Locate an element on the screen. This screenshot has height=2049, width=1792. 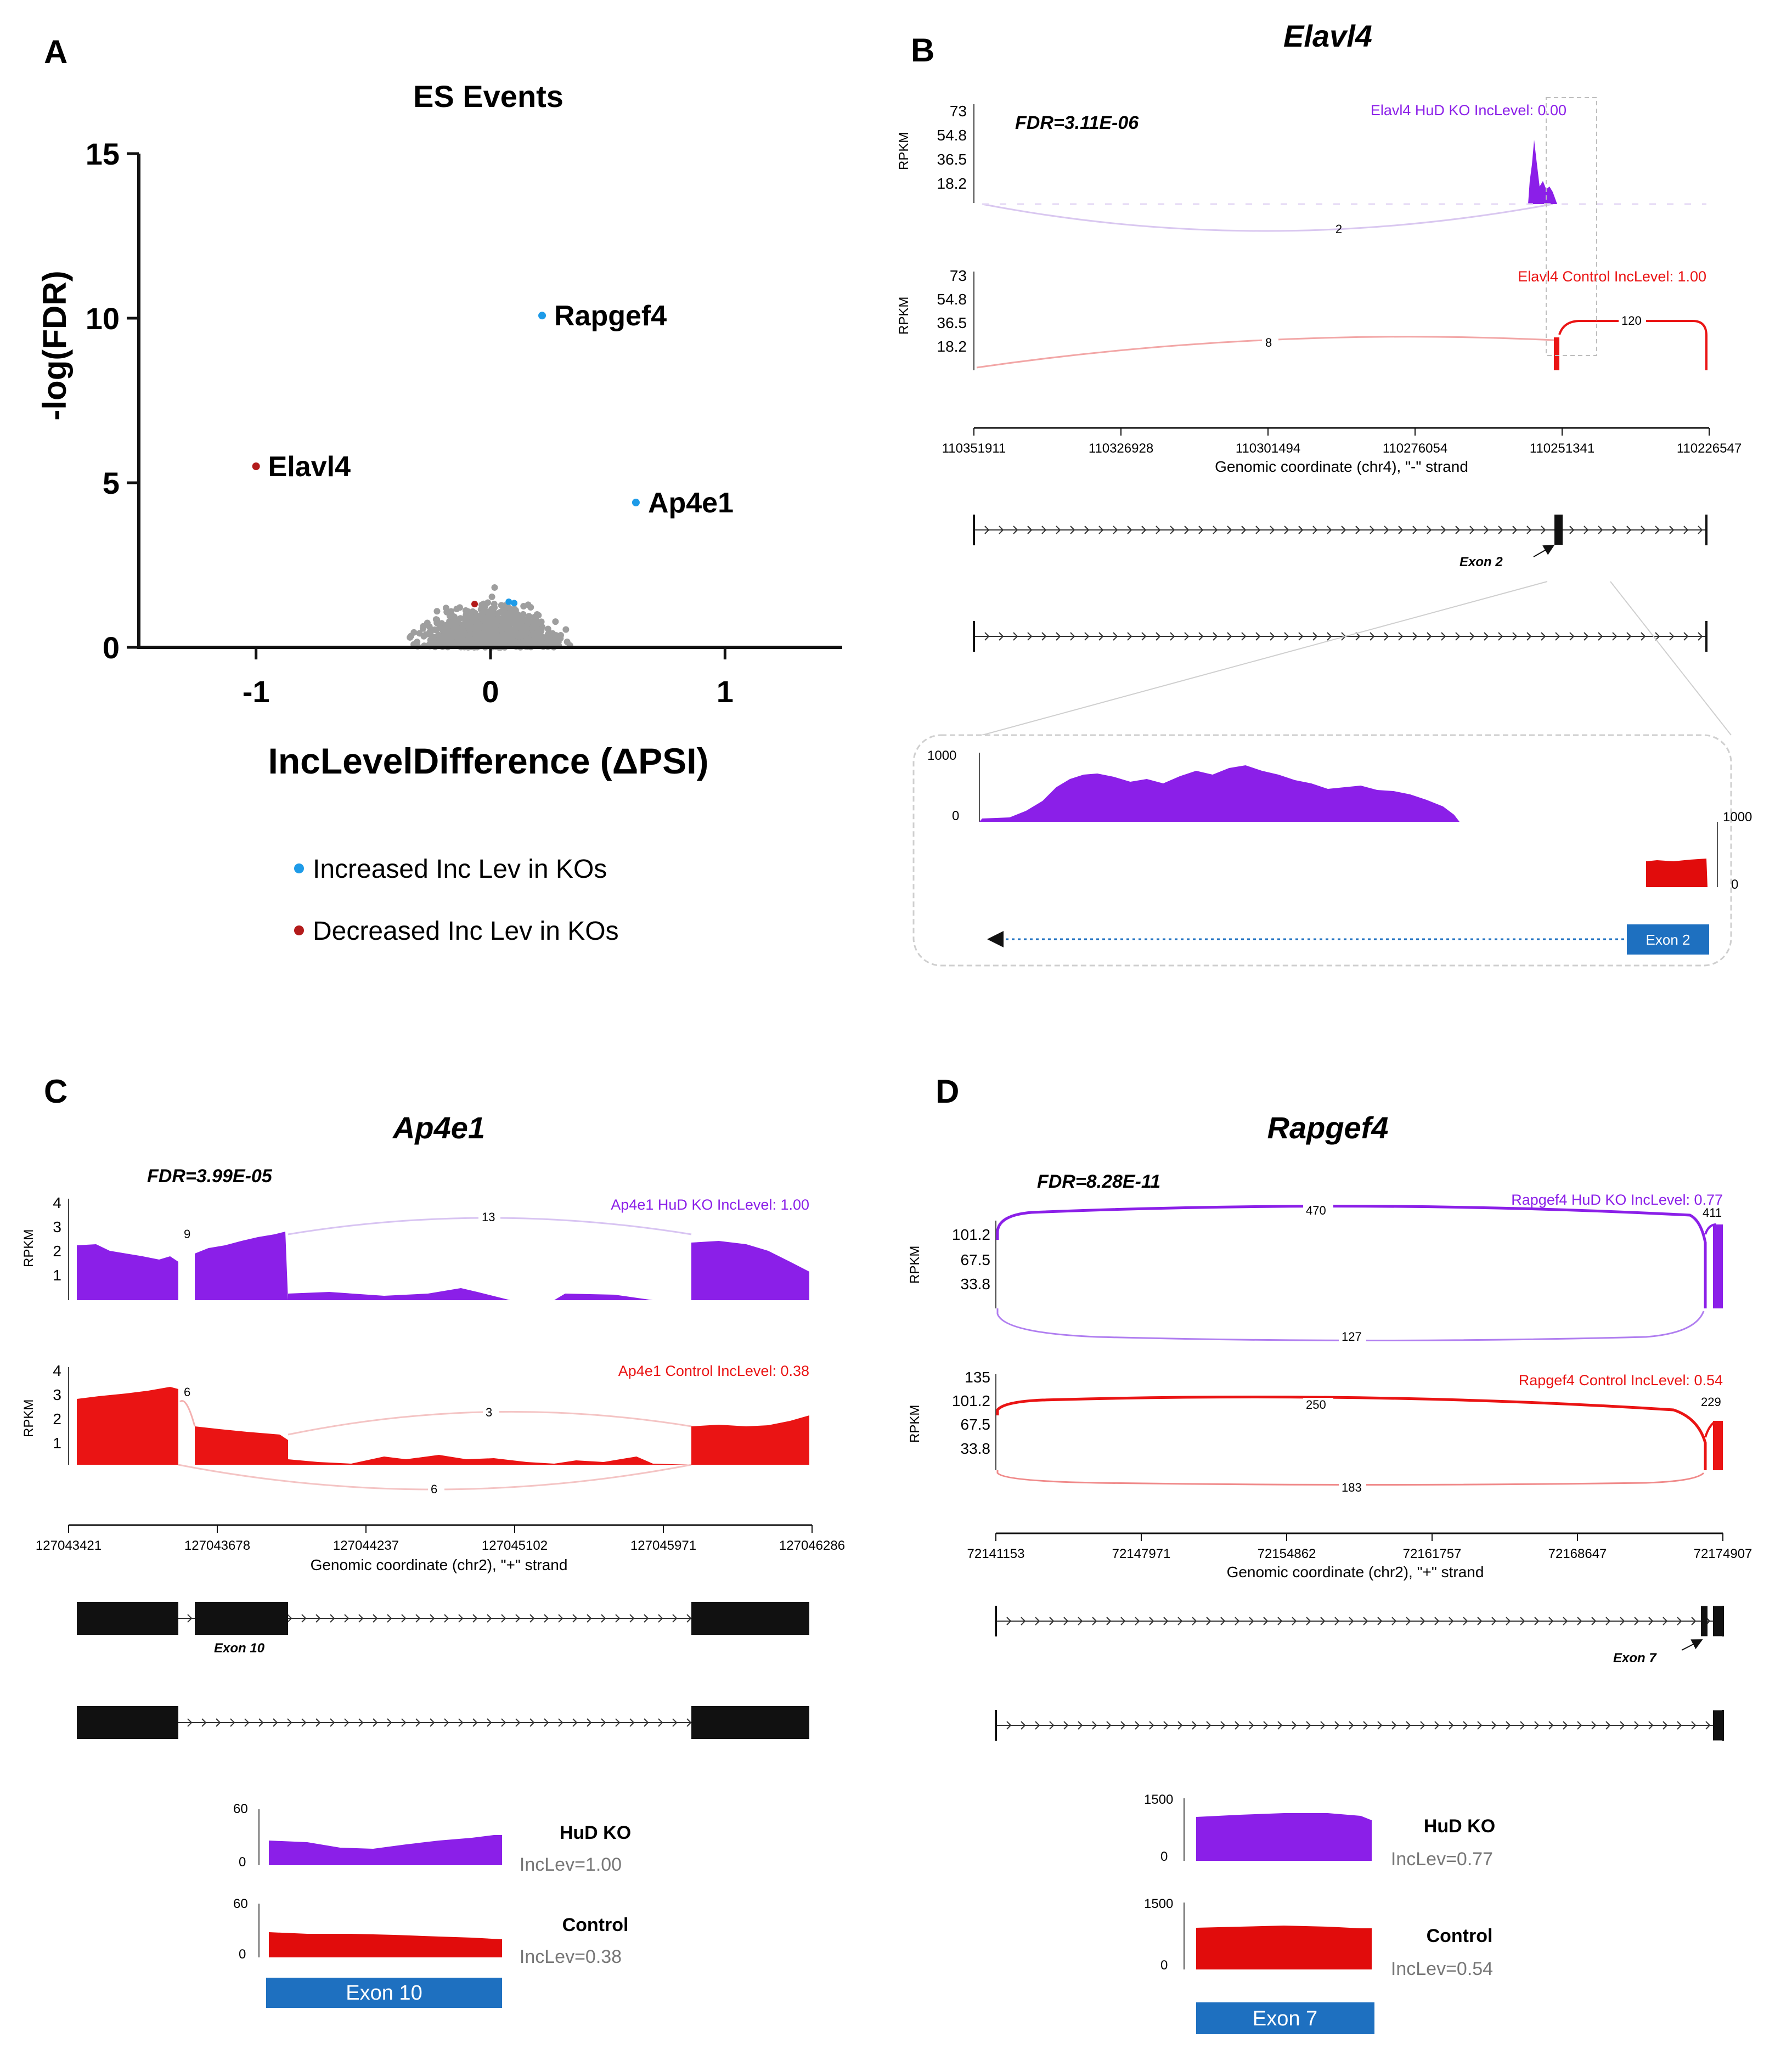
zoom-ymax: 1000 is located at coordinates (941, 755).